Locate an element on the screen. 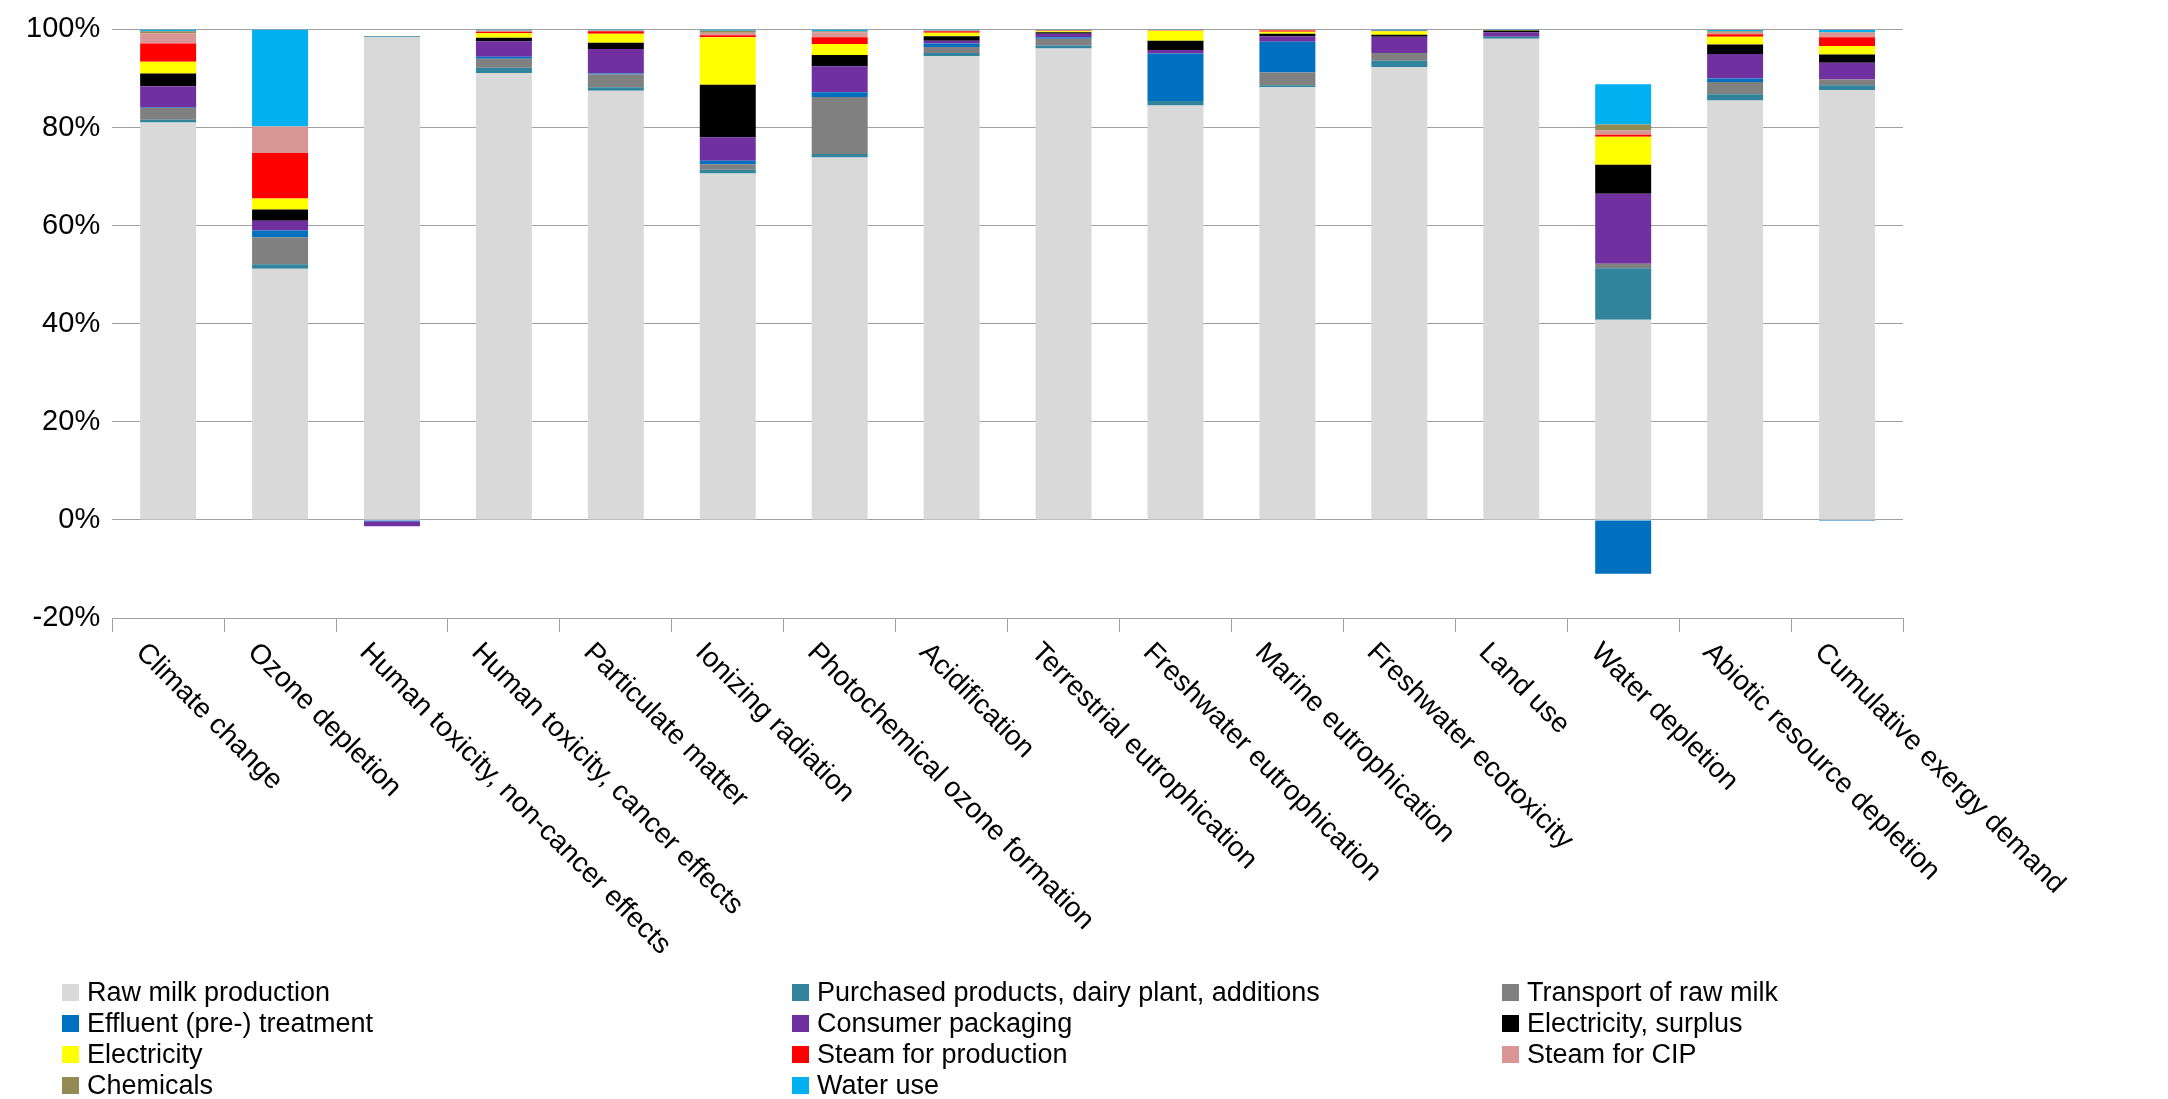  legend-label: Steam for production is located at coordinates (942, 1054).